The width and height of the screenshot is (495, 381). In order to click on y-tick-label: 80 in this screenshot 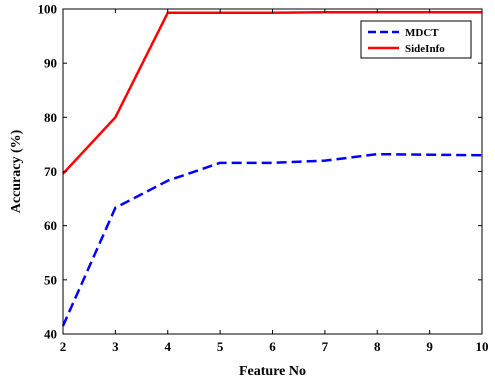, I will do `click(50, 117)`.